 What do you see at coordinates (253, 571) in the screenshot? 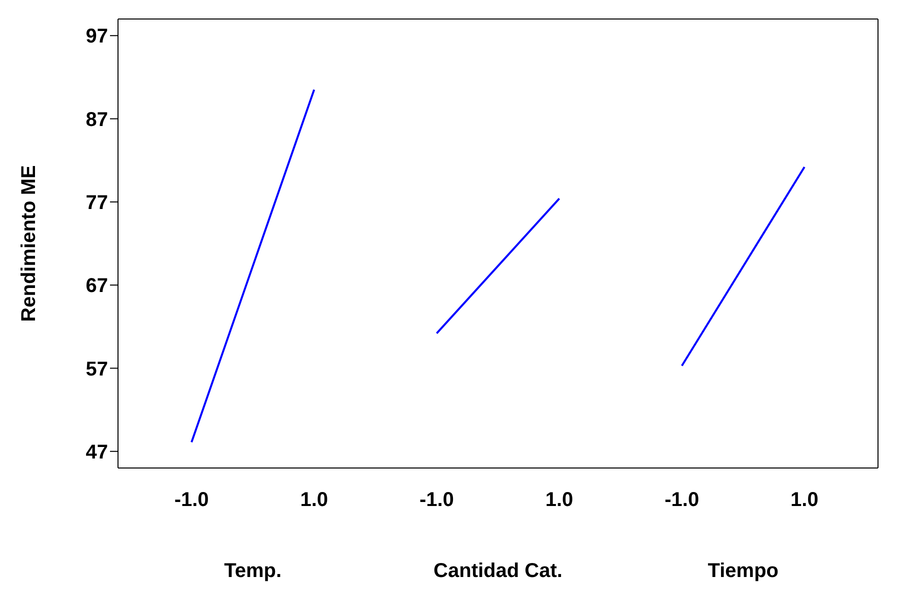
I see `text: Temp.` at bounding box center [253, 571].